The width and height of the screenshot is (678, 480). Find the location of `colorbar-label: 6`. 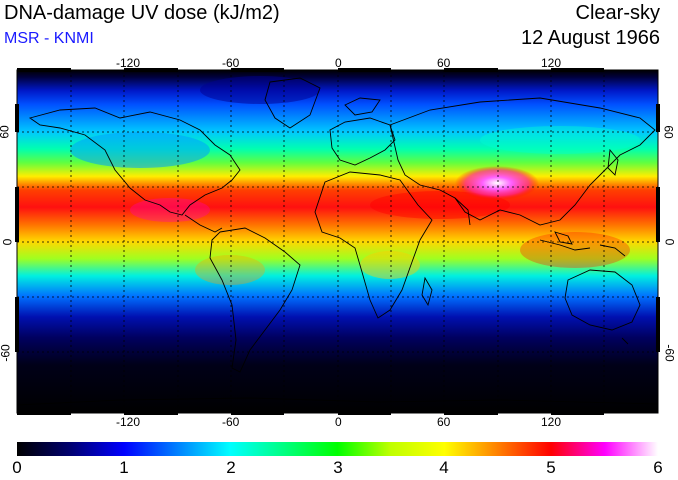

colorbar-label: 6 is located at coordinates (658, 467).